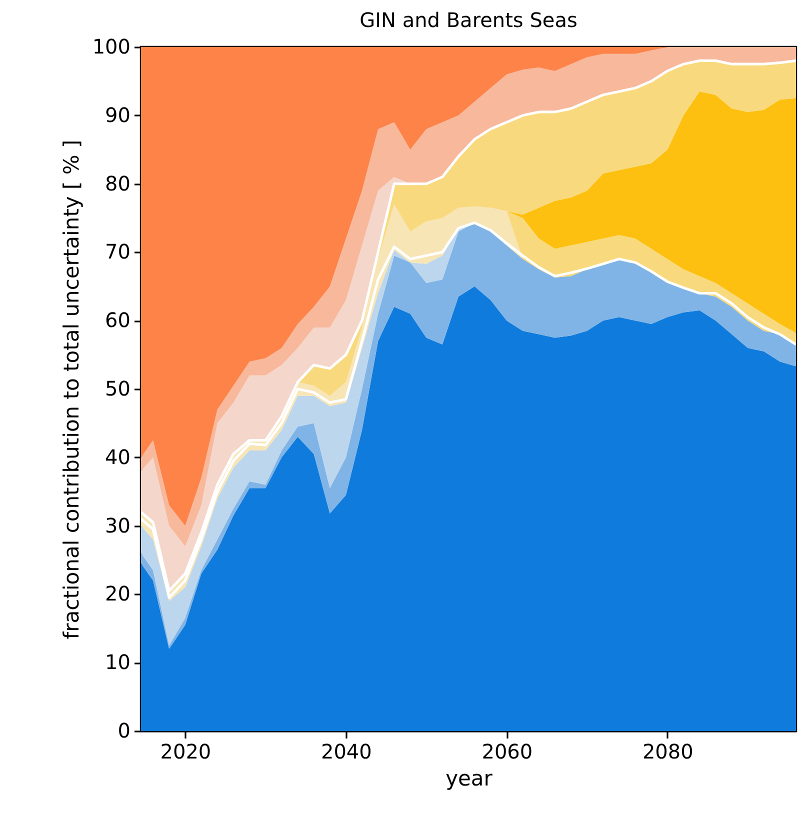 The width and height of the screenshot is (806, 818). I want to click on y-tick-label: 50, so click(117, 388).